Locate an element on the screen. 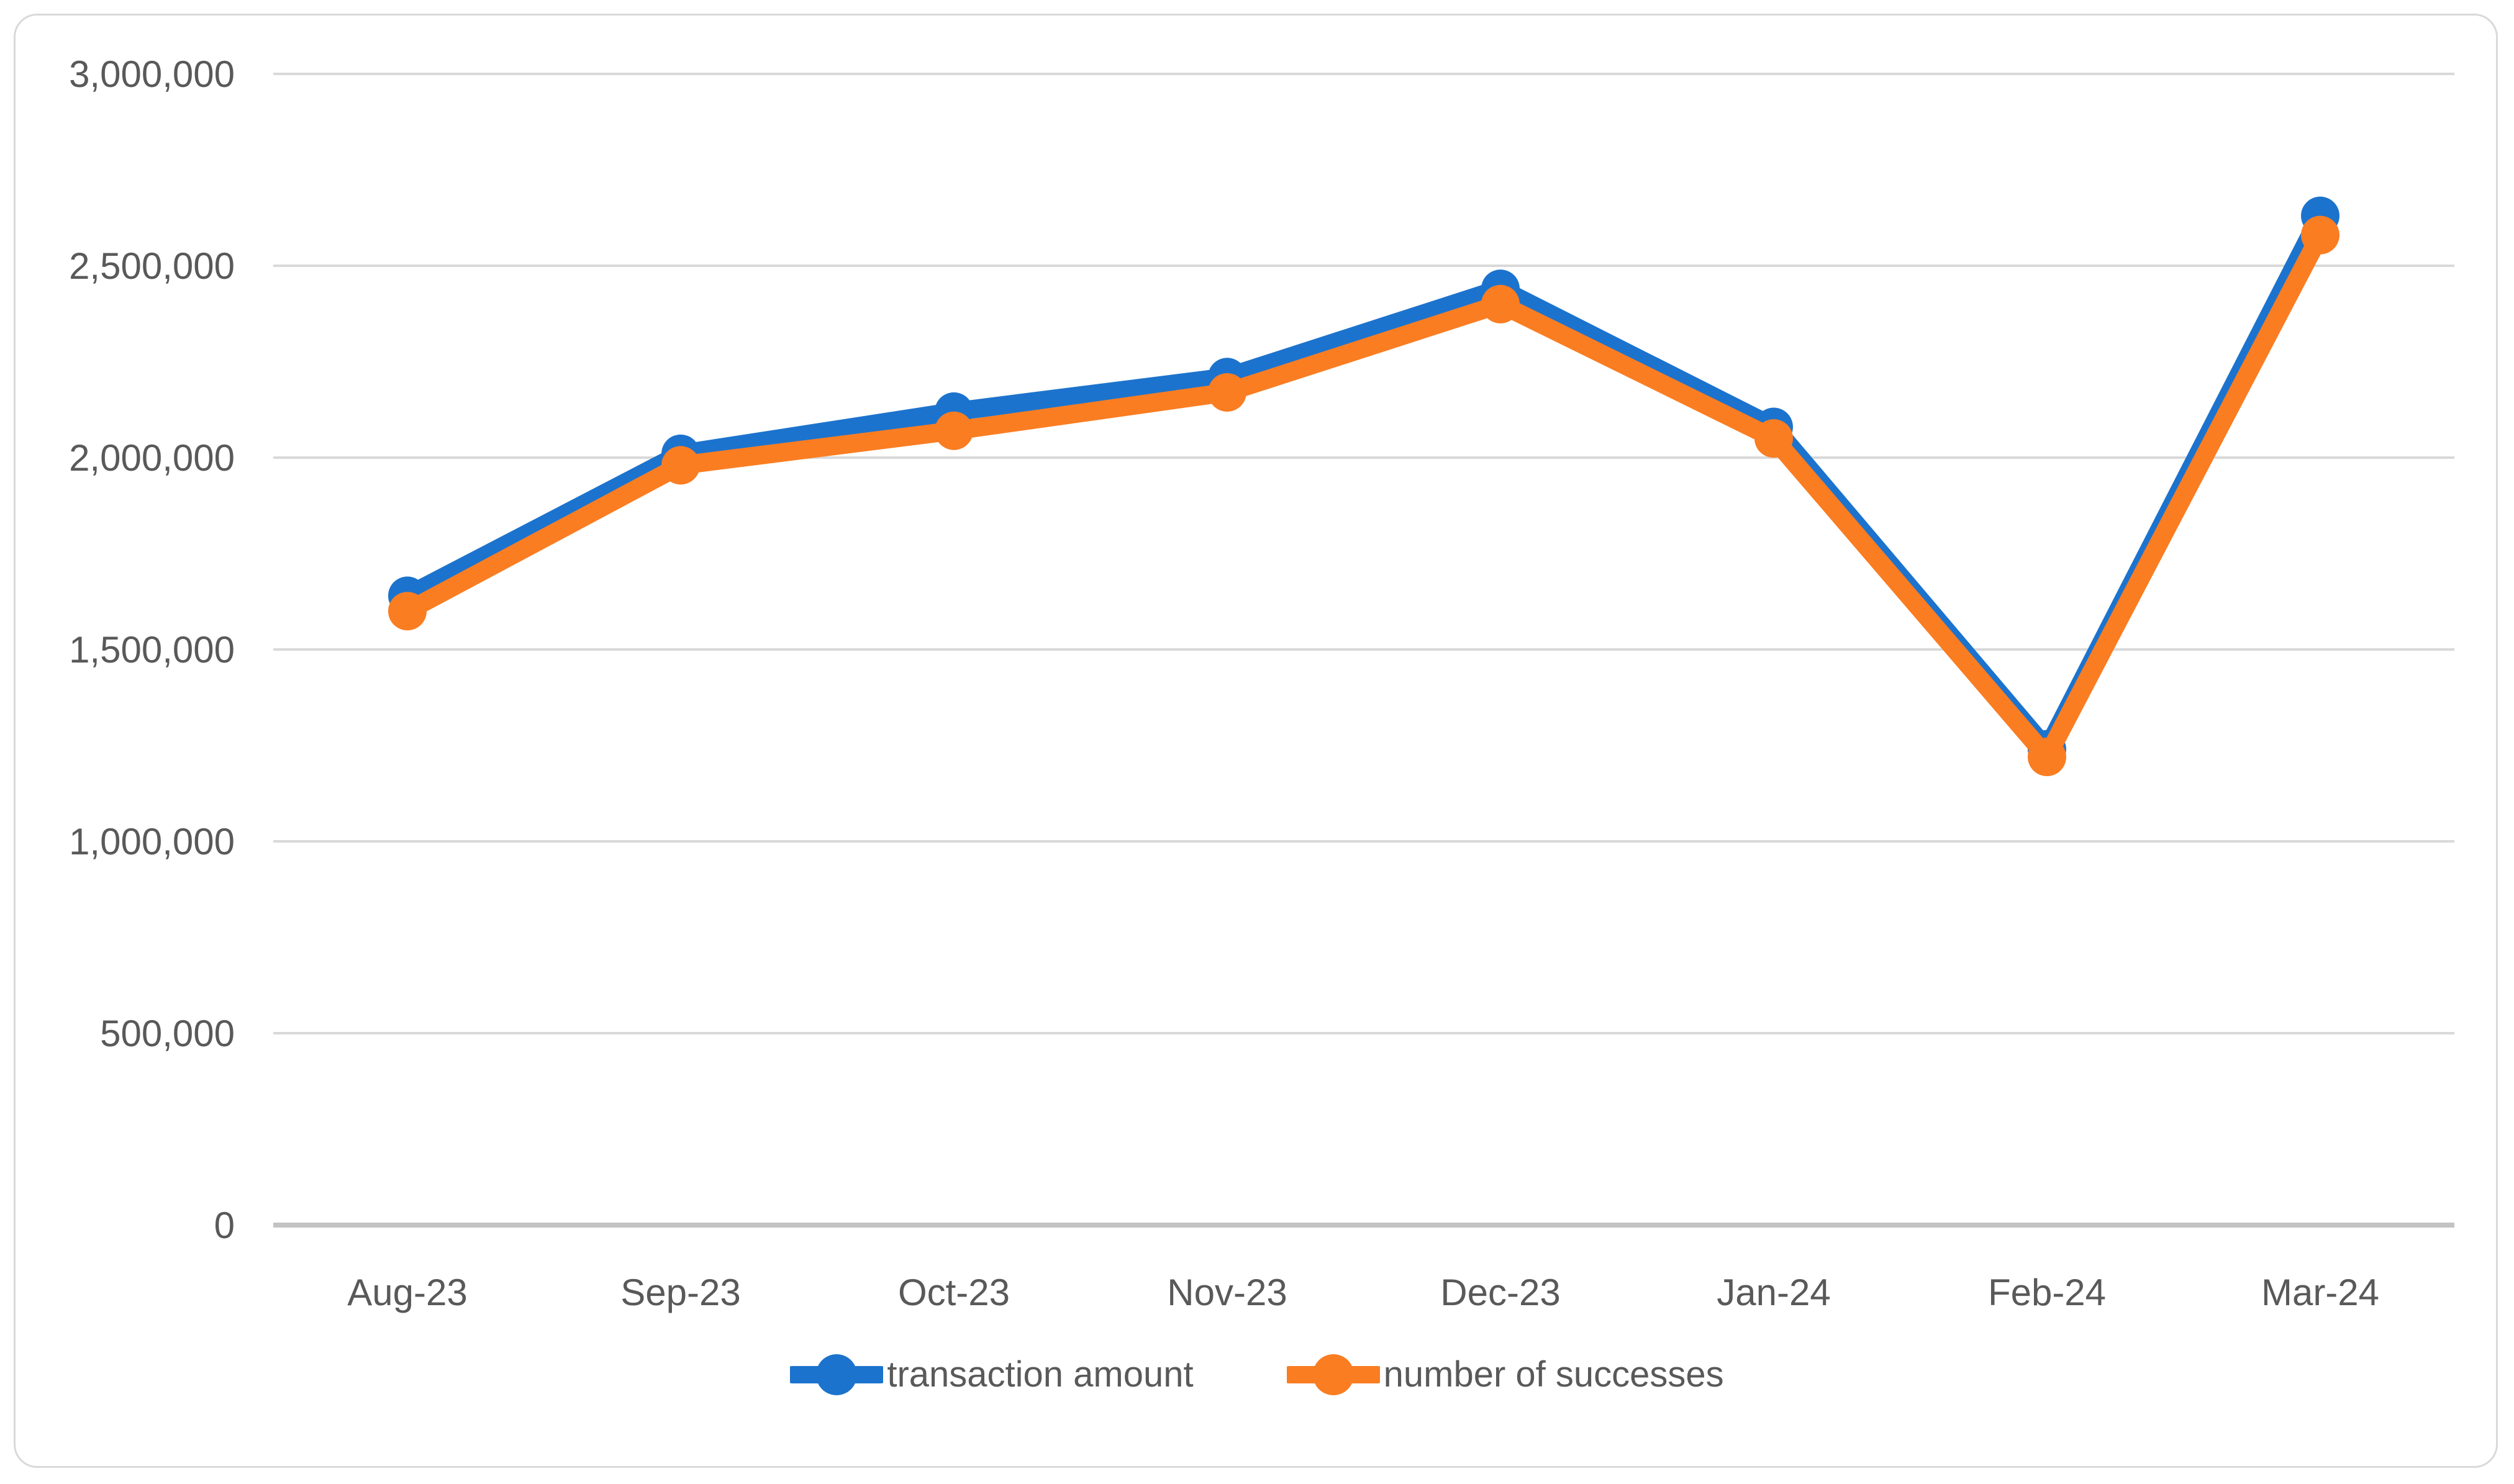 This screenshot has width=2514, height=1484. y-axis-tick-label: 2,000,000 is located at coordinates (152, 458).